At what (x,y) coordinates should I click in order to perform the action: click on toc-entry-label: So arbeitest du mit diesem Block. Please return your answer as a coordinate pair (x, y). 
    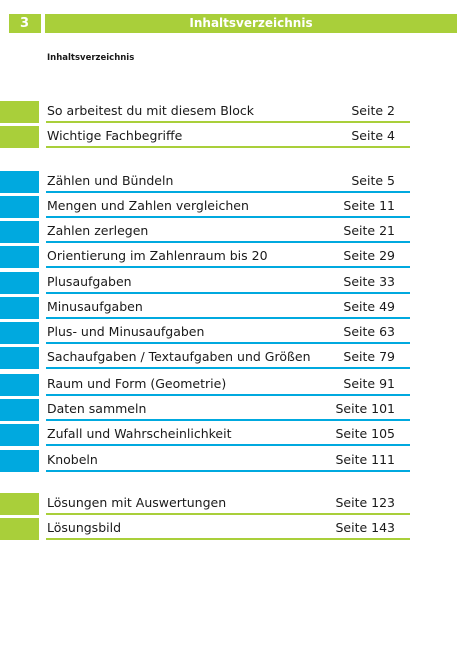
    Looking at the image, I should click on (151, 110).